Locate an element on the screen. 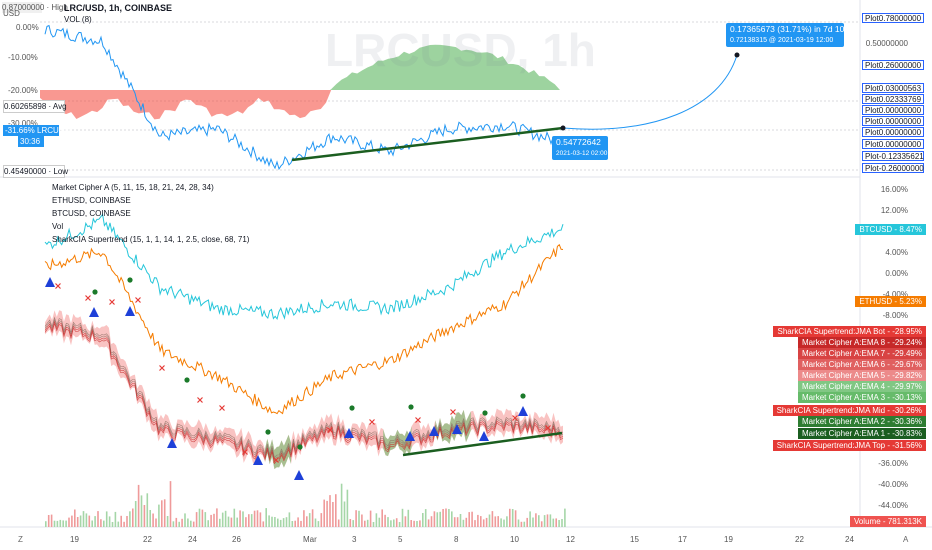  price-point-box: 0.54772642 2021-03-12 02:00 is located at coordinates (580, 148).